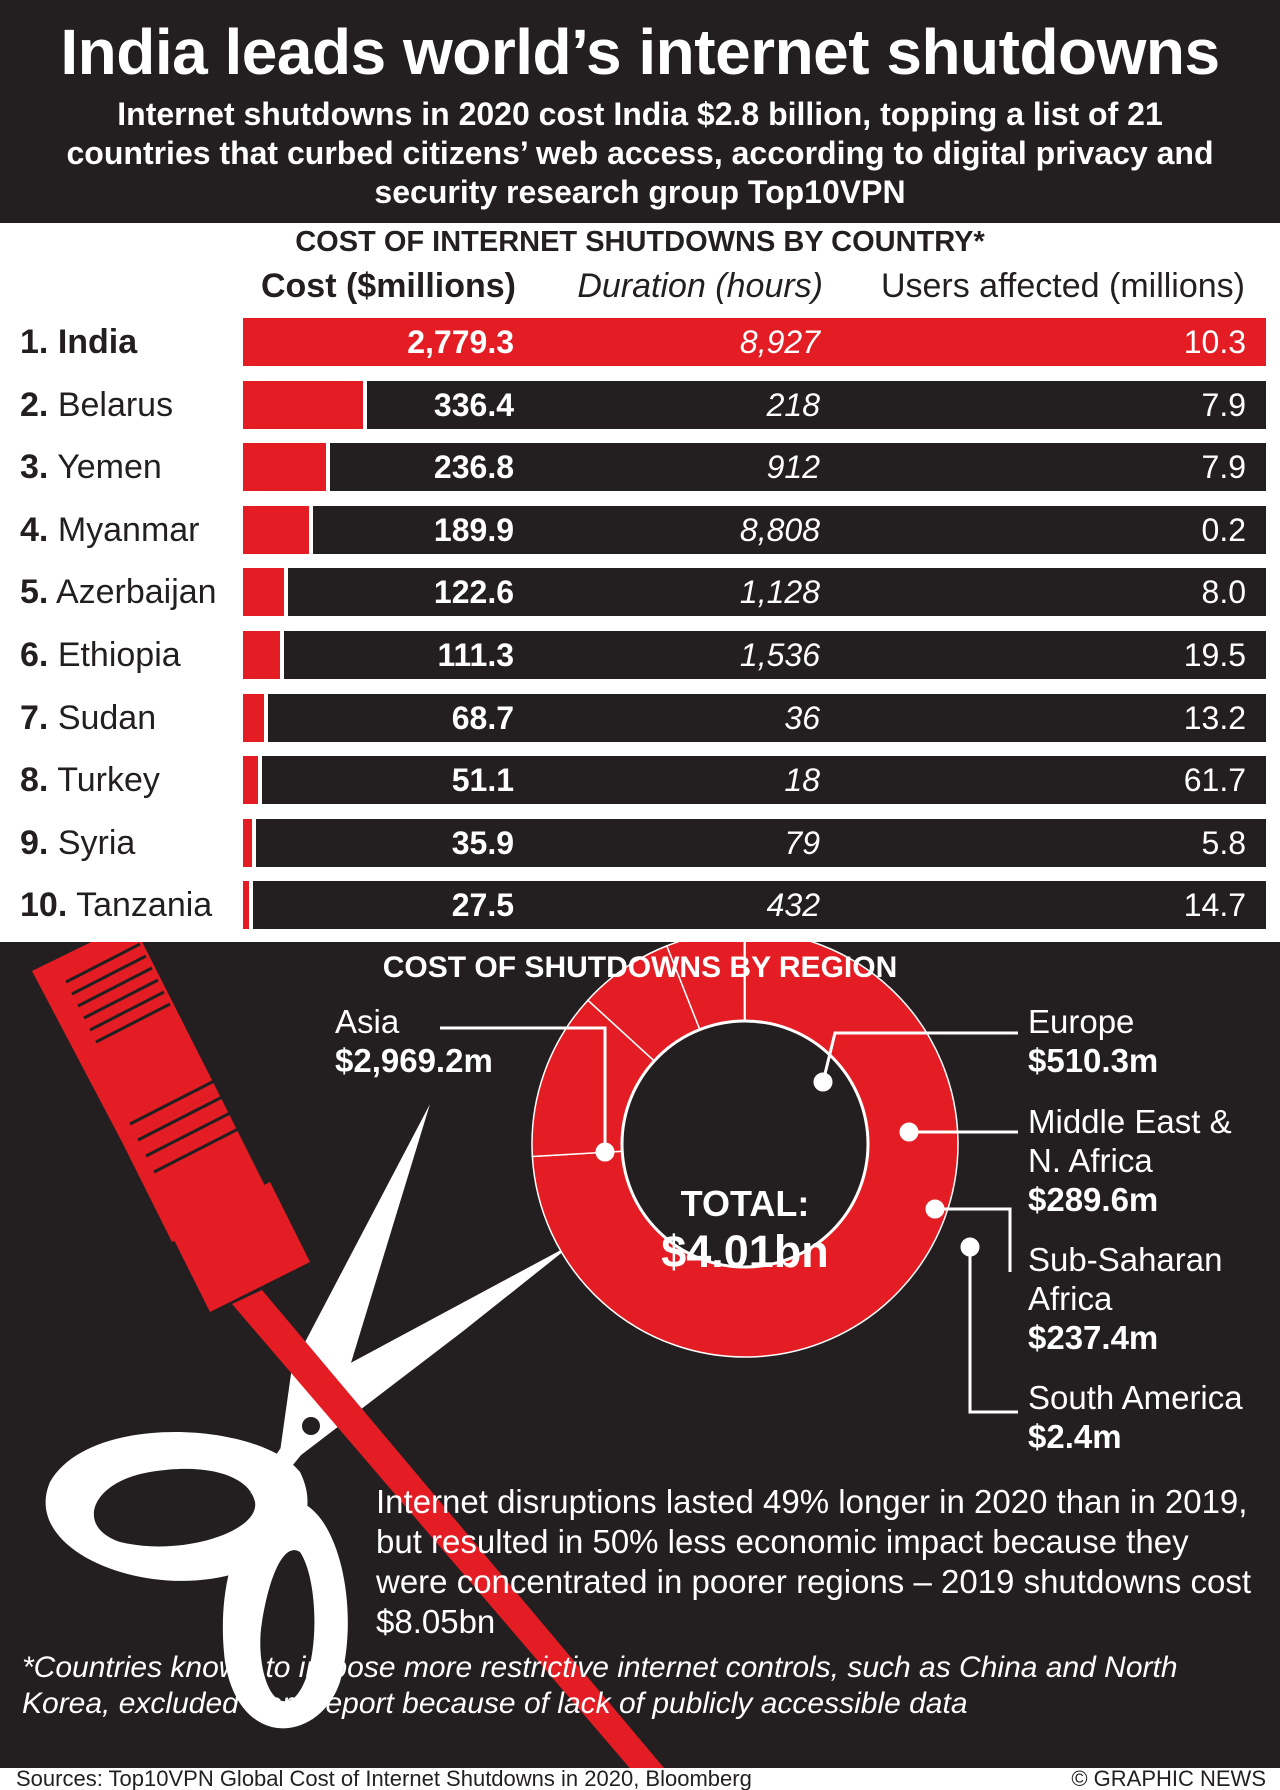 The height and width of the screenshot is (1790, 1280). What do you see at coordinates (802, 717) in the screenshot?
I see `duration-value: 36` at bounding box center [802, 717].